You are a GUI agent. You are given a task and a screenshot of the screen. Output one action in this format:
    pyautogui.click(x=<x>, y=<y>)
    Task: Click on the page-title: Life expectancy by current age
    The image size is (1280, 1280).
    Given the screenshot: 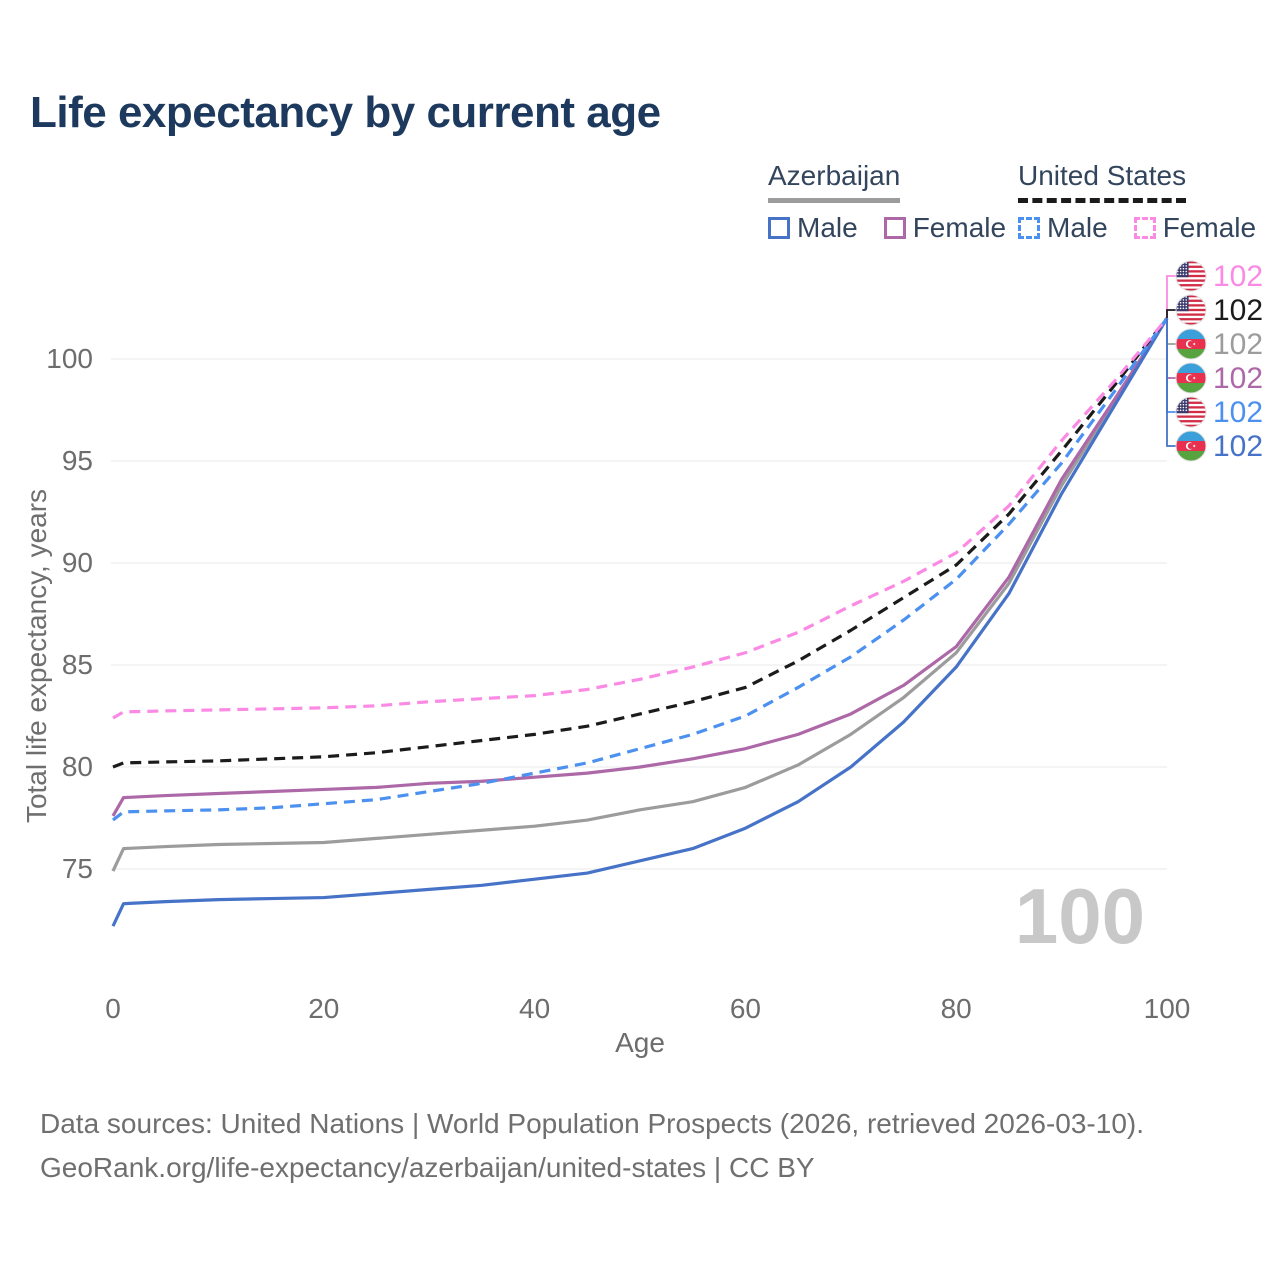 What is the action you would take?
    pyautogui.click(x=345, y=112)
    